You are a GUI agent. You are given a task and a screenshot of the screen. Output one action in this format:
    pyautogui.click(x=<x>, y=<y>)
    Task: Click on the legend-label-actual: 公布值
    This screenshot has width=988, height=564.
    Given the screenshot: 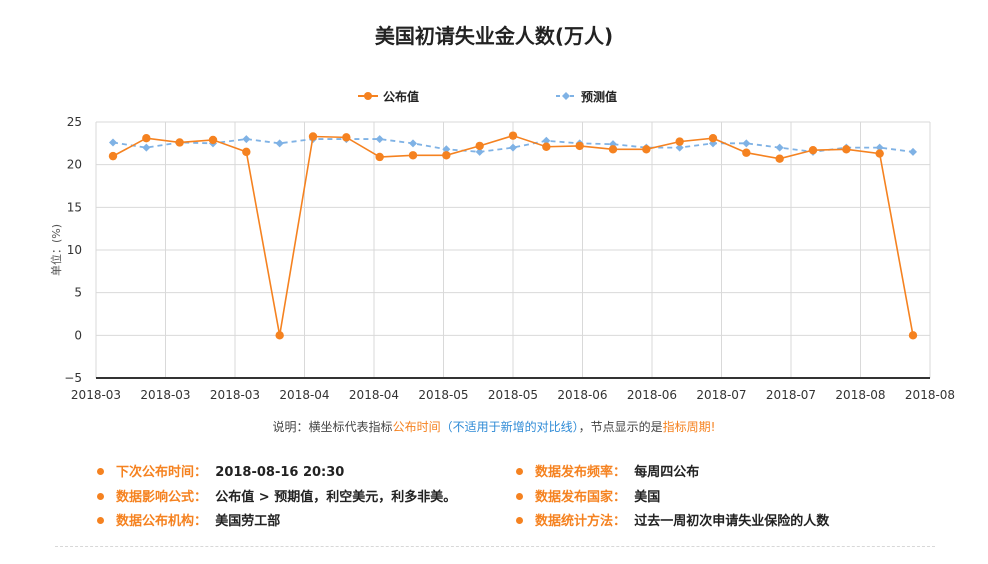 What is the action you would take?
    pyautogui.click(x=401, y=96)
    